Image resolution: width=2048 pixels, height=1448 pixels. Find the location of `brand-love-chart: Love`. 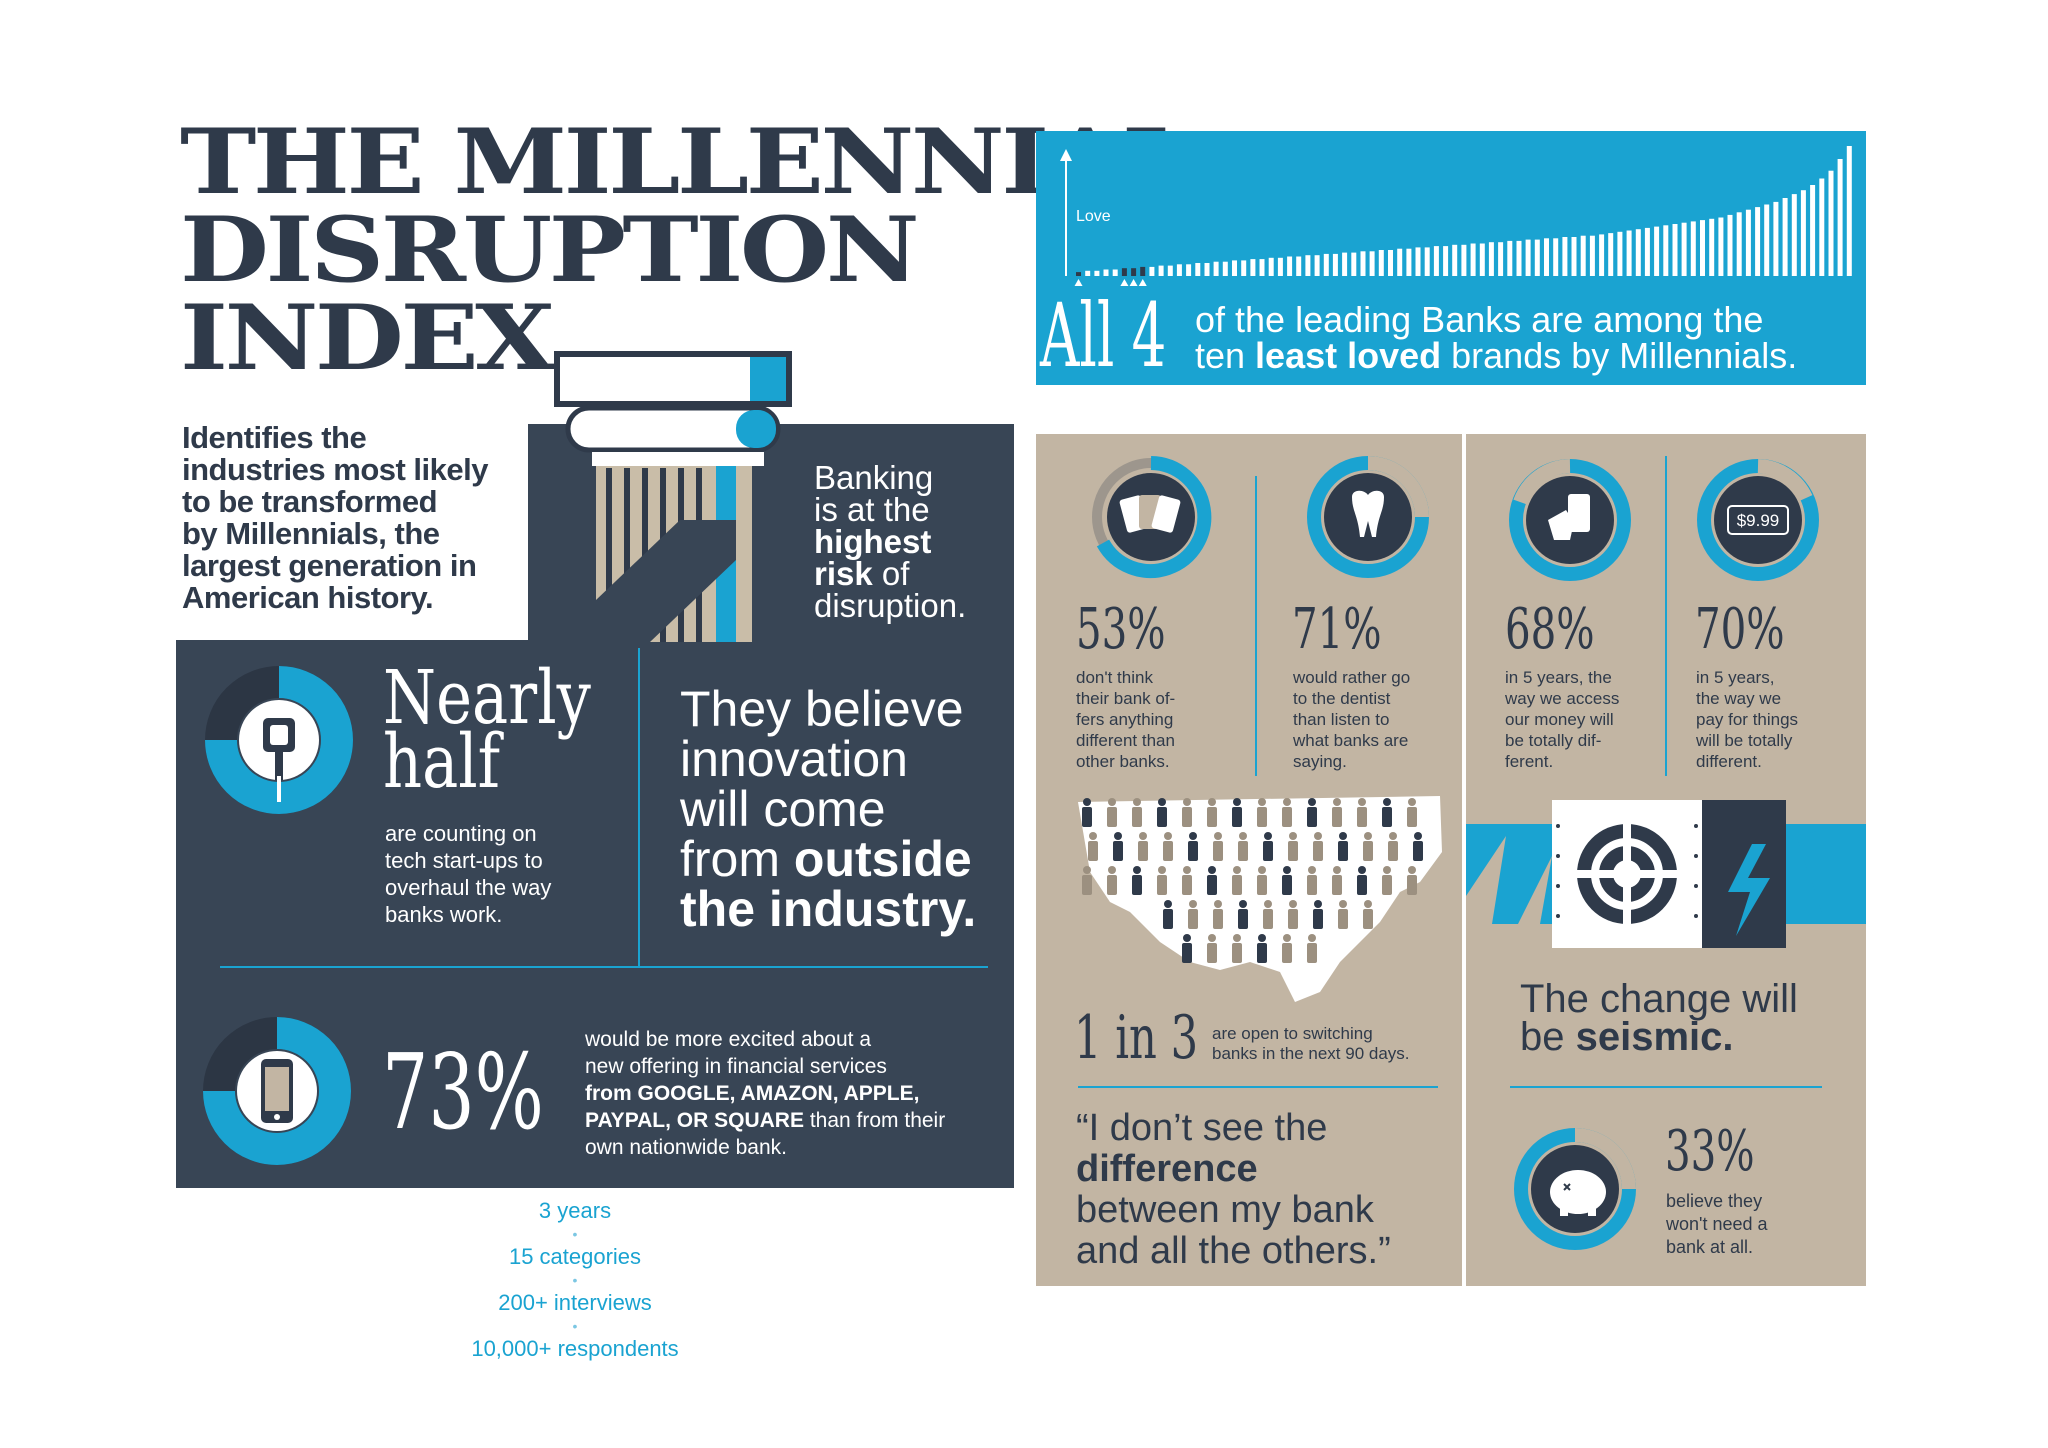

brand-love-chart: Love is located at coordinates (1451, 258).